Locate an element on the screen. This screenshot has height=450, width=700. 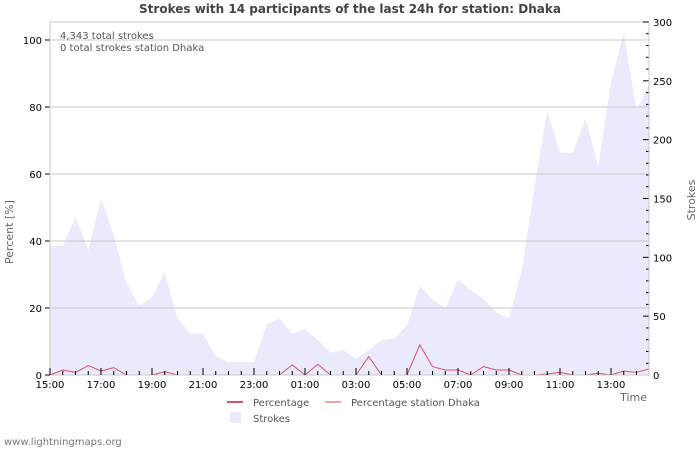
y-axis-left-title: Percent [%] is located at coordinates (9, 232).